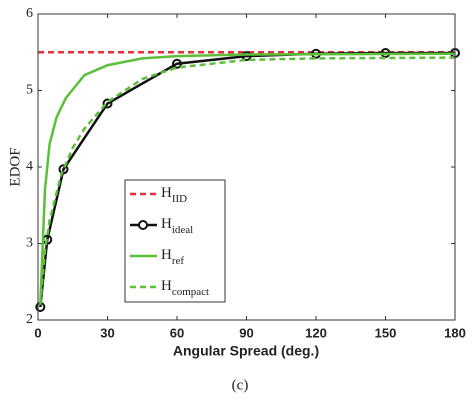 This screenshot has width=474, height=407. What do you see at coordinates (107, 332) in the screenshot?
I see `x-tick-label: 30` at bounding box center [107, 332].